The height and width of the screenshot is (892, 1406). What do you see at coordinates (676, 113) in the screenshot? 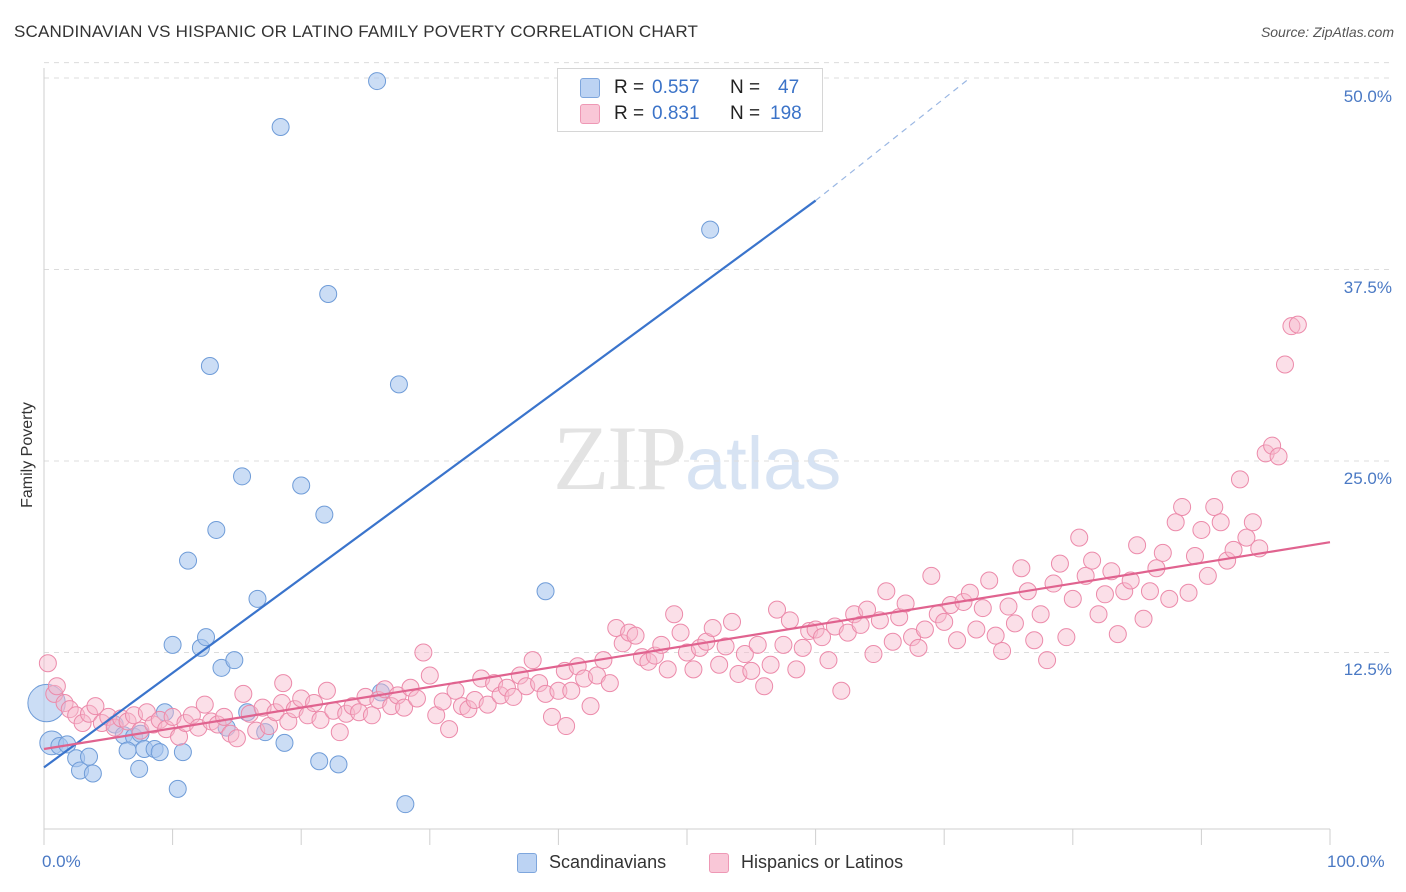
I see `legend-r-value: 0.831` at bounding box center [676, 113].